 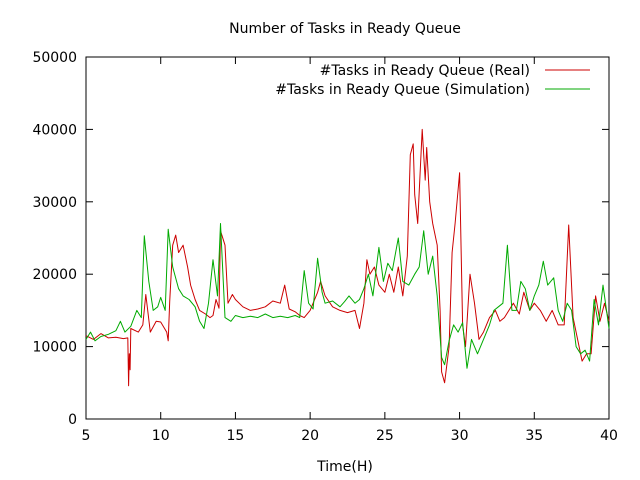 I want to click on y-tick-label: 0, so click(x=72, y=420).